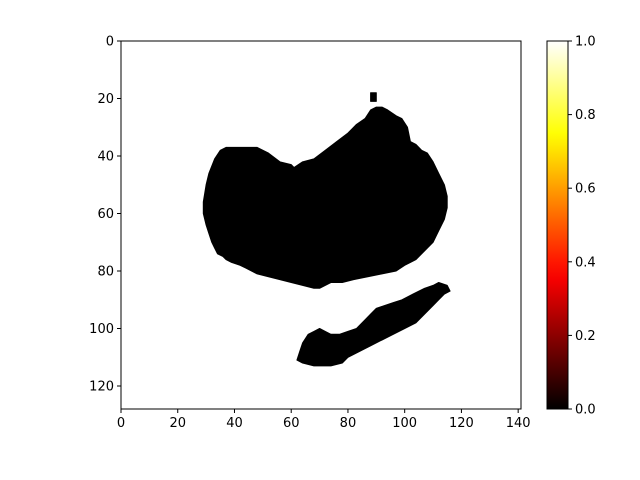 The height and width of the screenshot is (480, 640). What do you see at coordinates (404, 423) in the screenshot?
I see `x-tick-label: 100` at bounding box center [404, 423].